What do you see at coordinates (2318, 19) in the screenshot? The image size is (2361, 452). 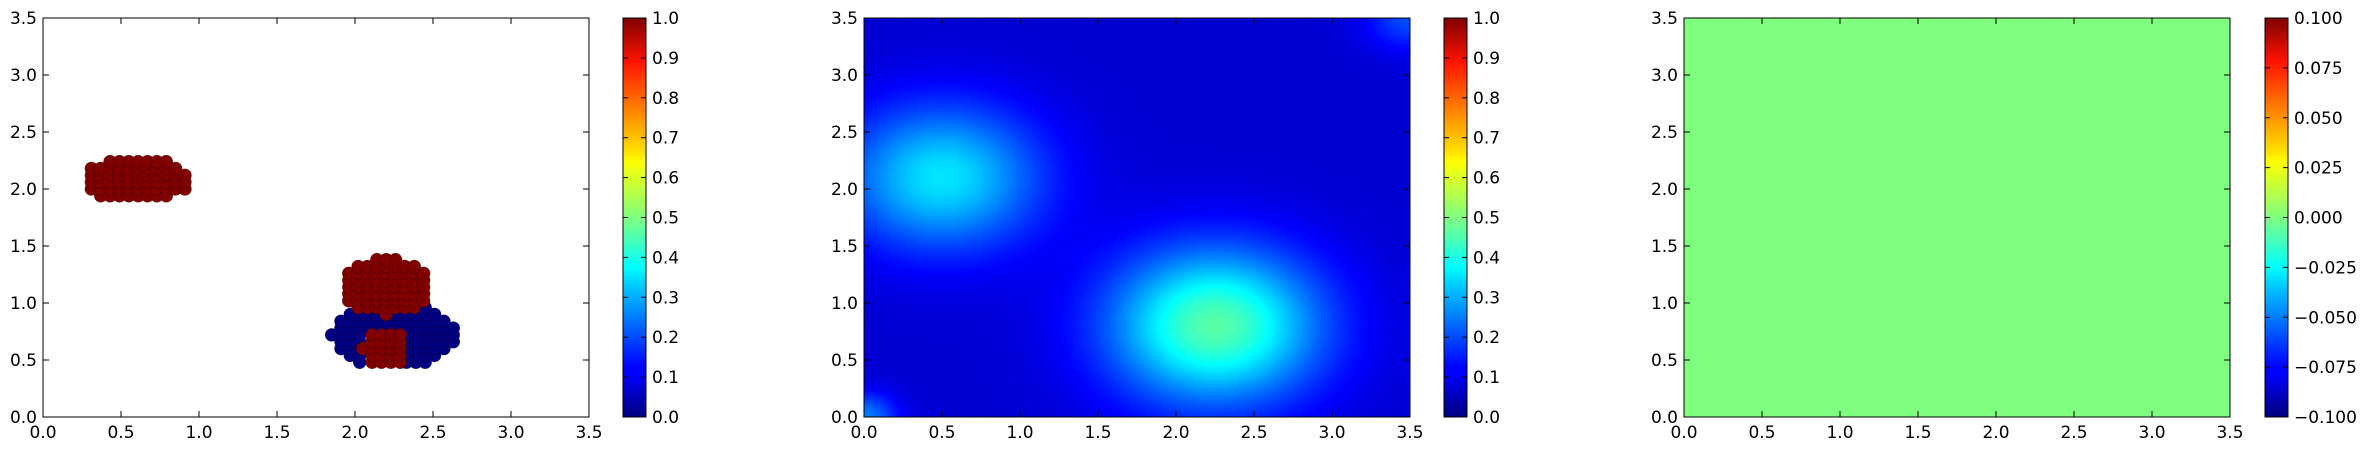 I see `colorbar-tick-label: 0.100` at bounding box center [2318, 19].